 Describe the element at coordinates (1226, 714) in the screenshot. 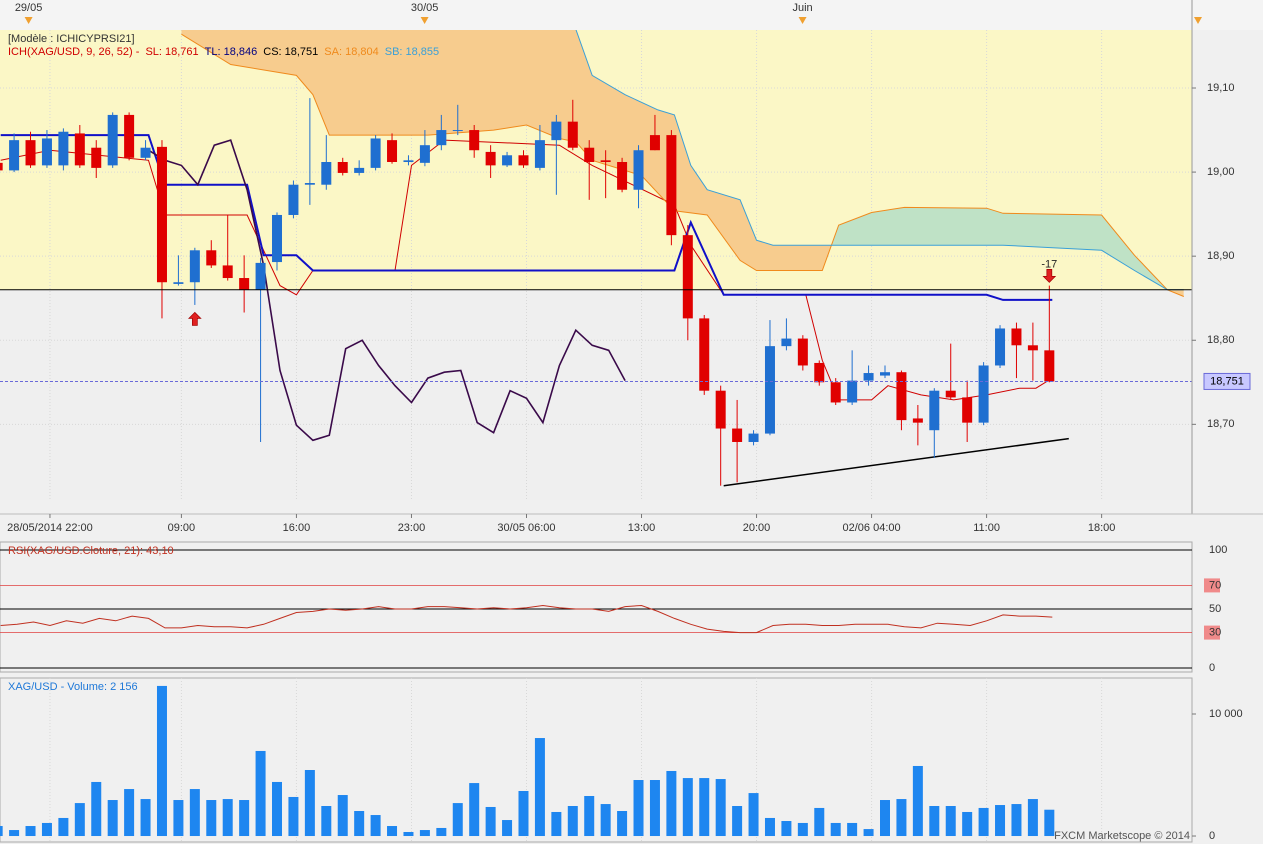

I see `y-tick-label: 10 000` at that location.